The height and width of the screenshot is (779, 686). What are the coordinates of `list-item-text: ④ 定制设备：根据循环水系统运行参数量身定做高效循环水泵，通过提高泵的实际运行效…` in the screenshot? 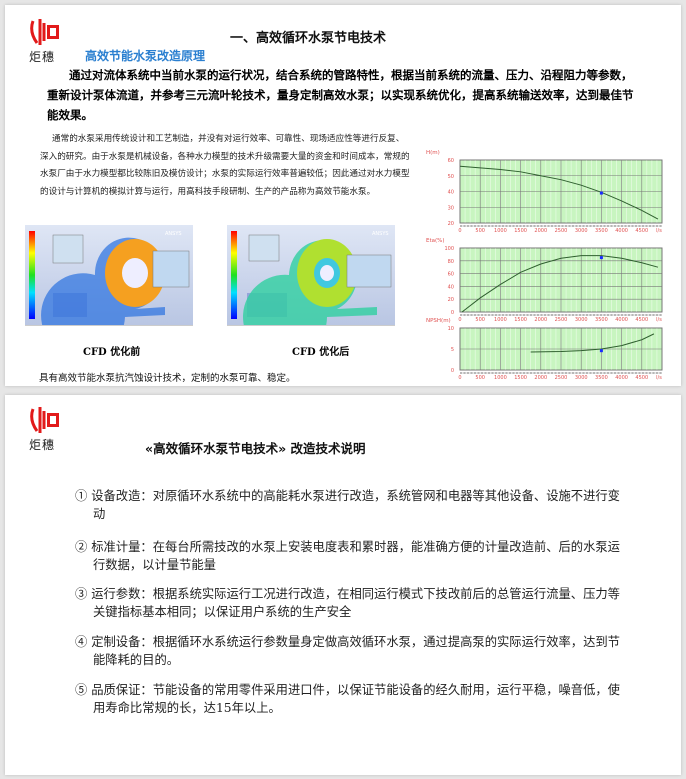 It's located at (347, 651).